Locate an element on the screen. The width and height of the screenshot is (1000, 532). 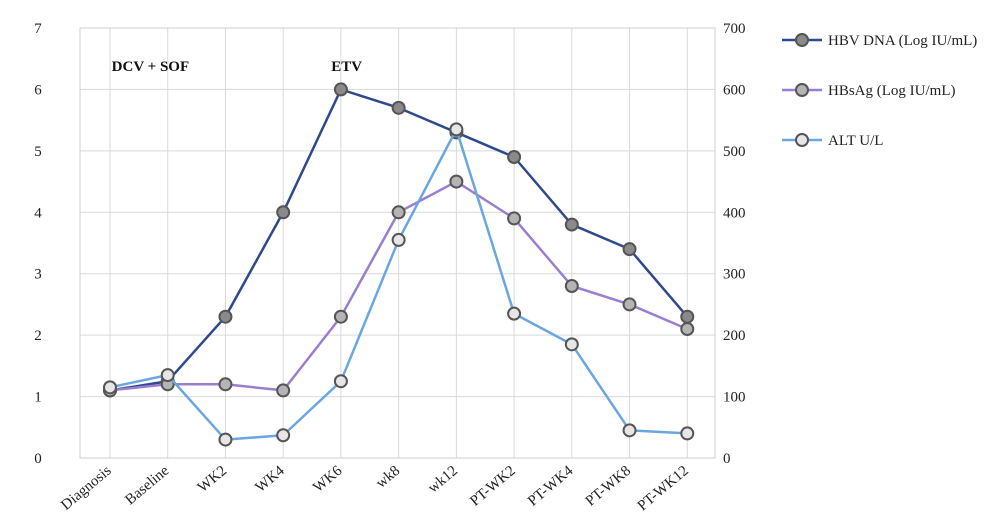
y-left-tick-label: 7 is located at coordinates (38, 29).